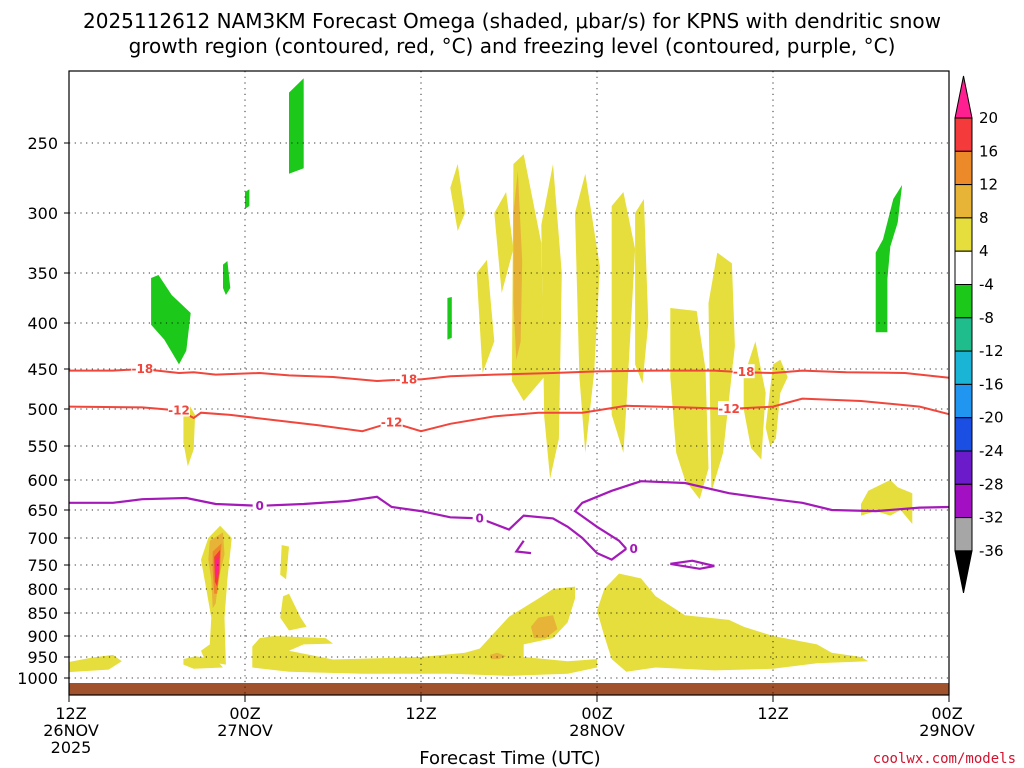  I want to click on x-tick-label-24-0: 12Z, so click(420, 713).